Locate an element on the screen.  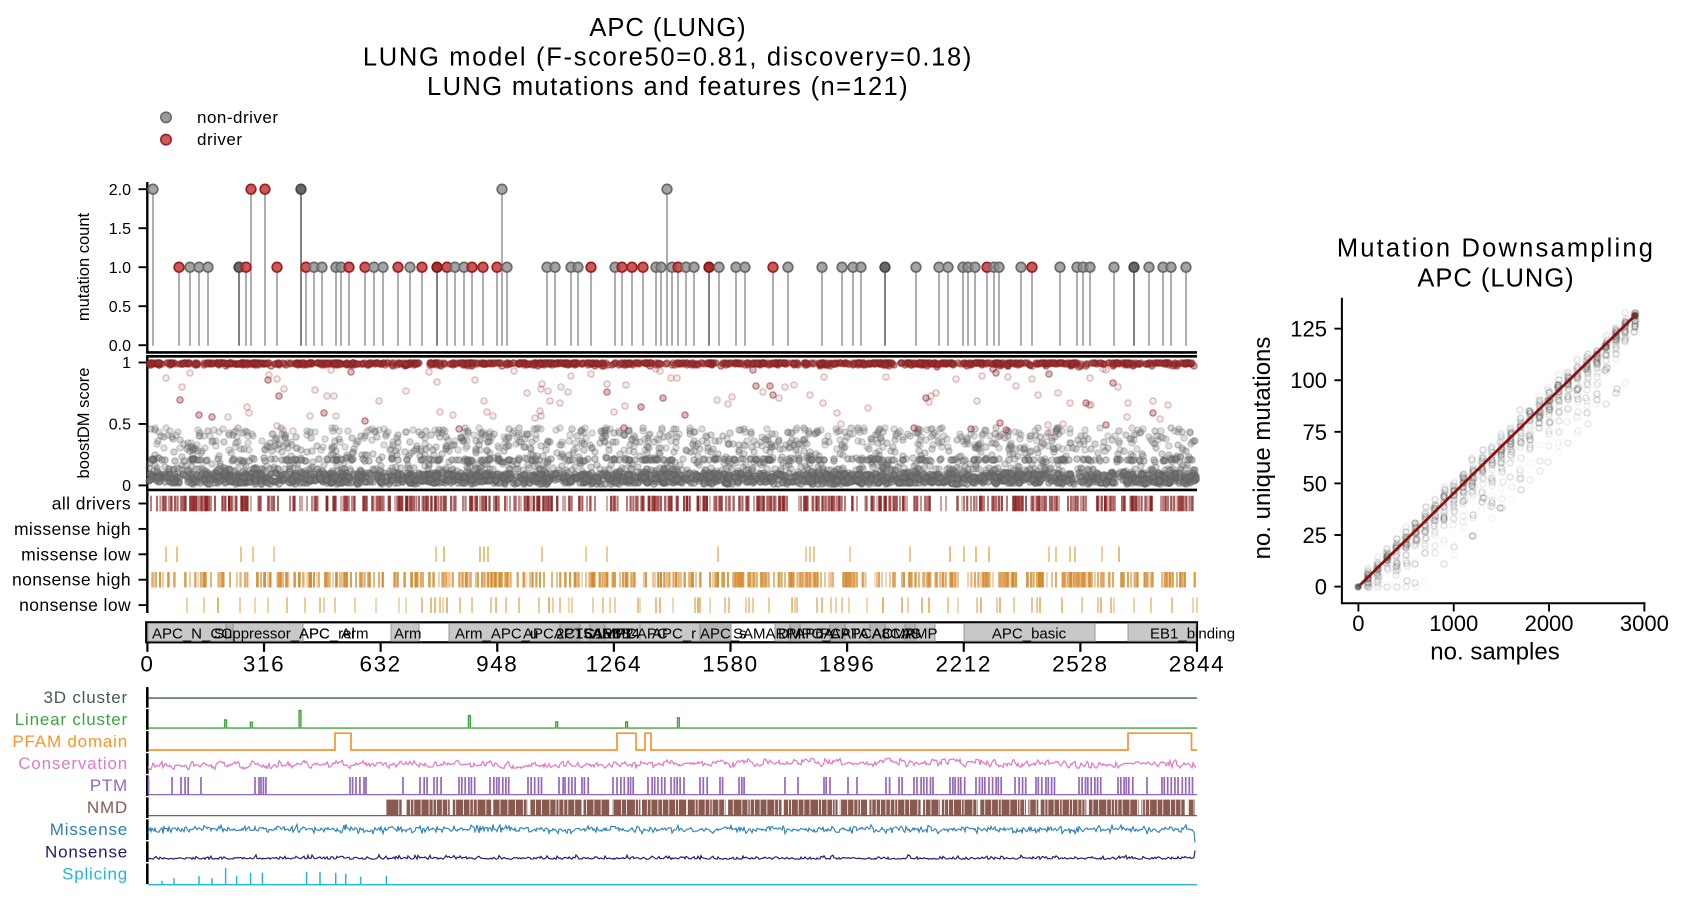
svg-text: APC_basic is located at coordinates (1029, 633).